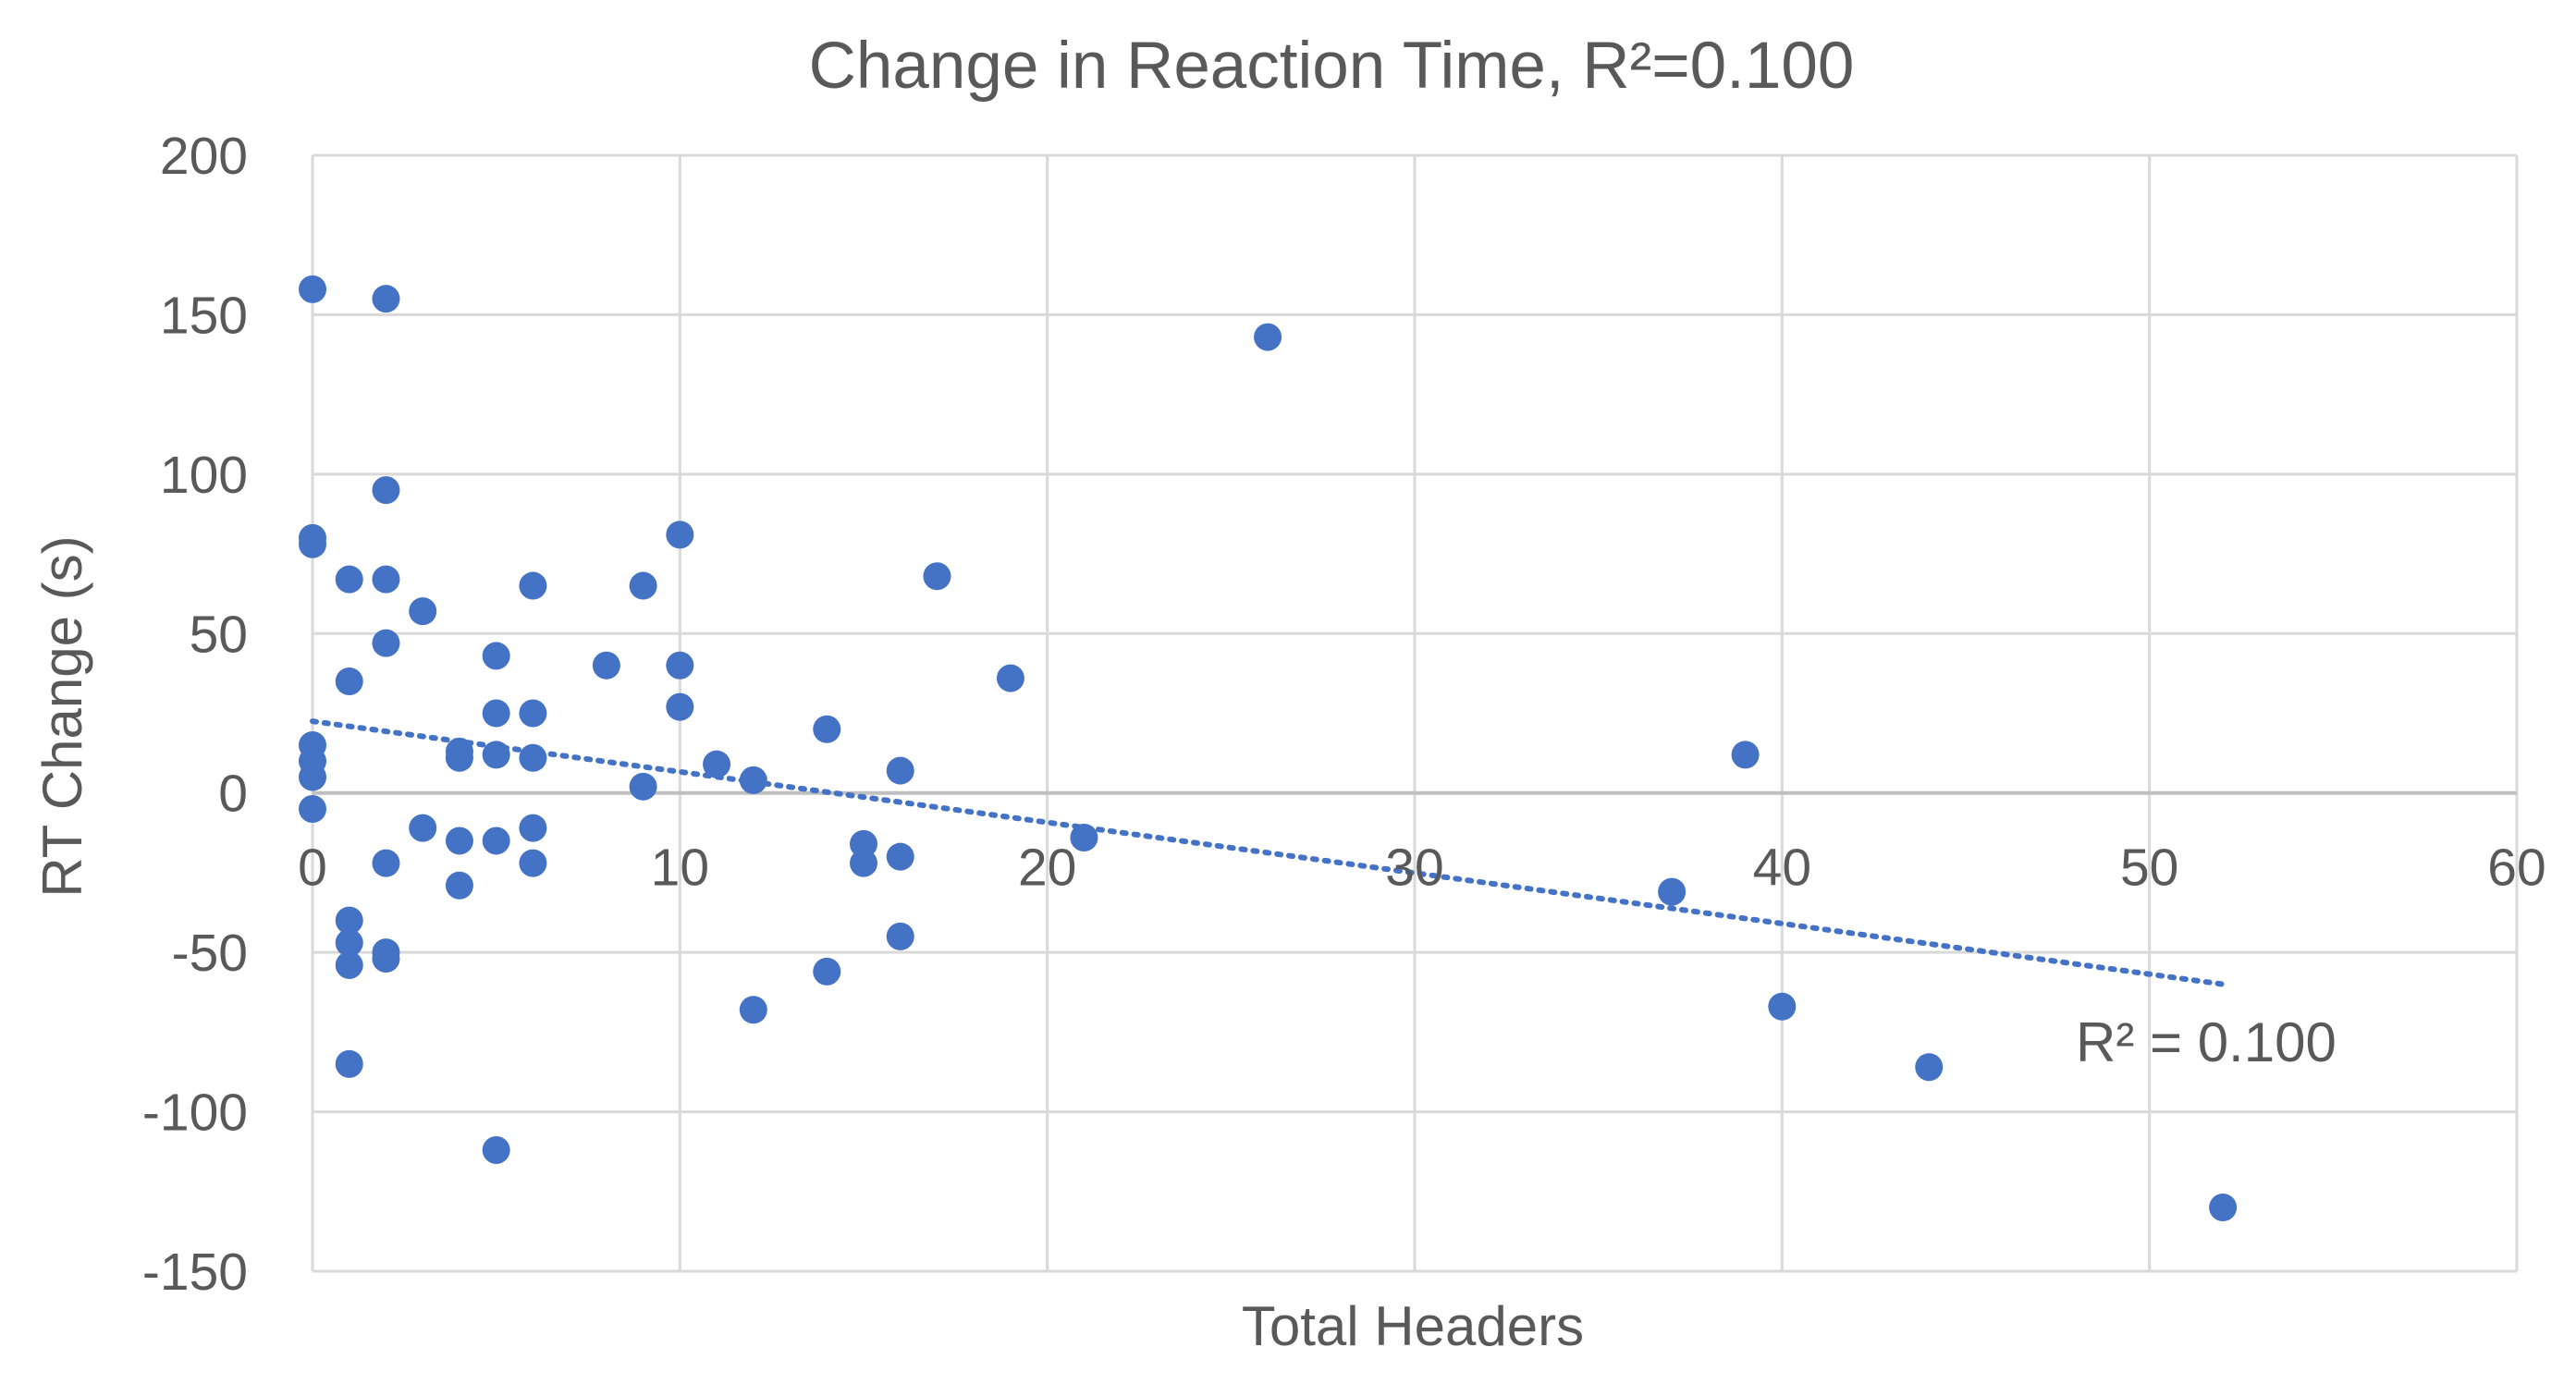 The height and width of the screenshot is (1384, 2576). What do you see at coordinates (195, 1272) in the screenshot?
I see `y-tick-label: -150` at bounding box center [195, 1272].